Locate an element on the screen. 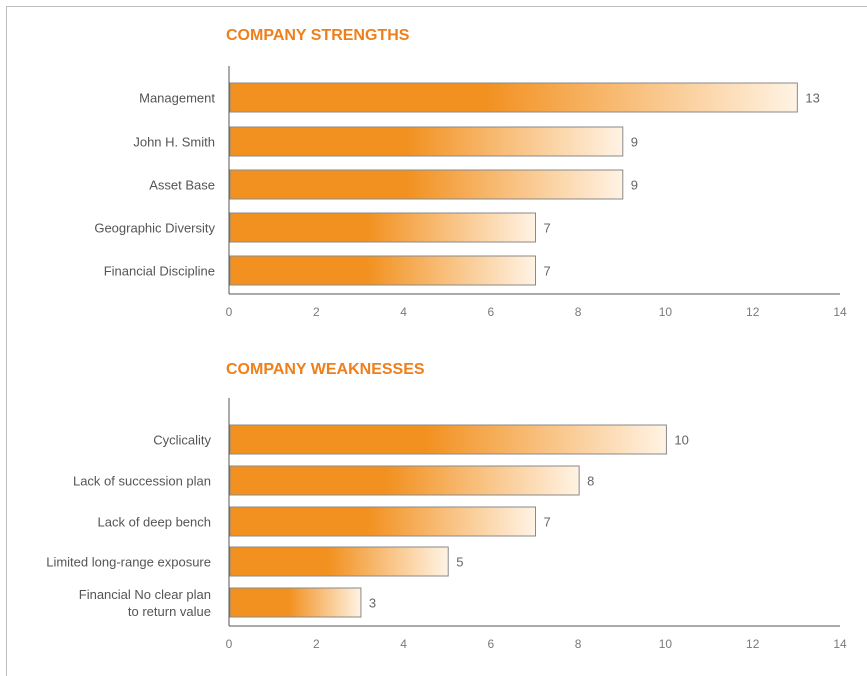  weaknesses-x-tick-label: 2 is located at coordinates (316, 644).